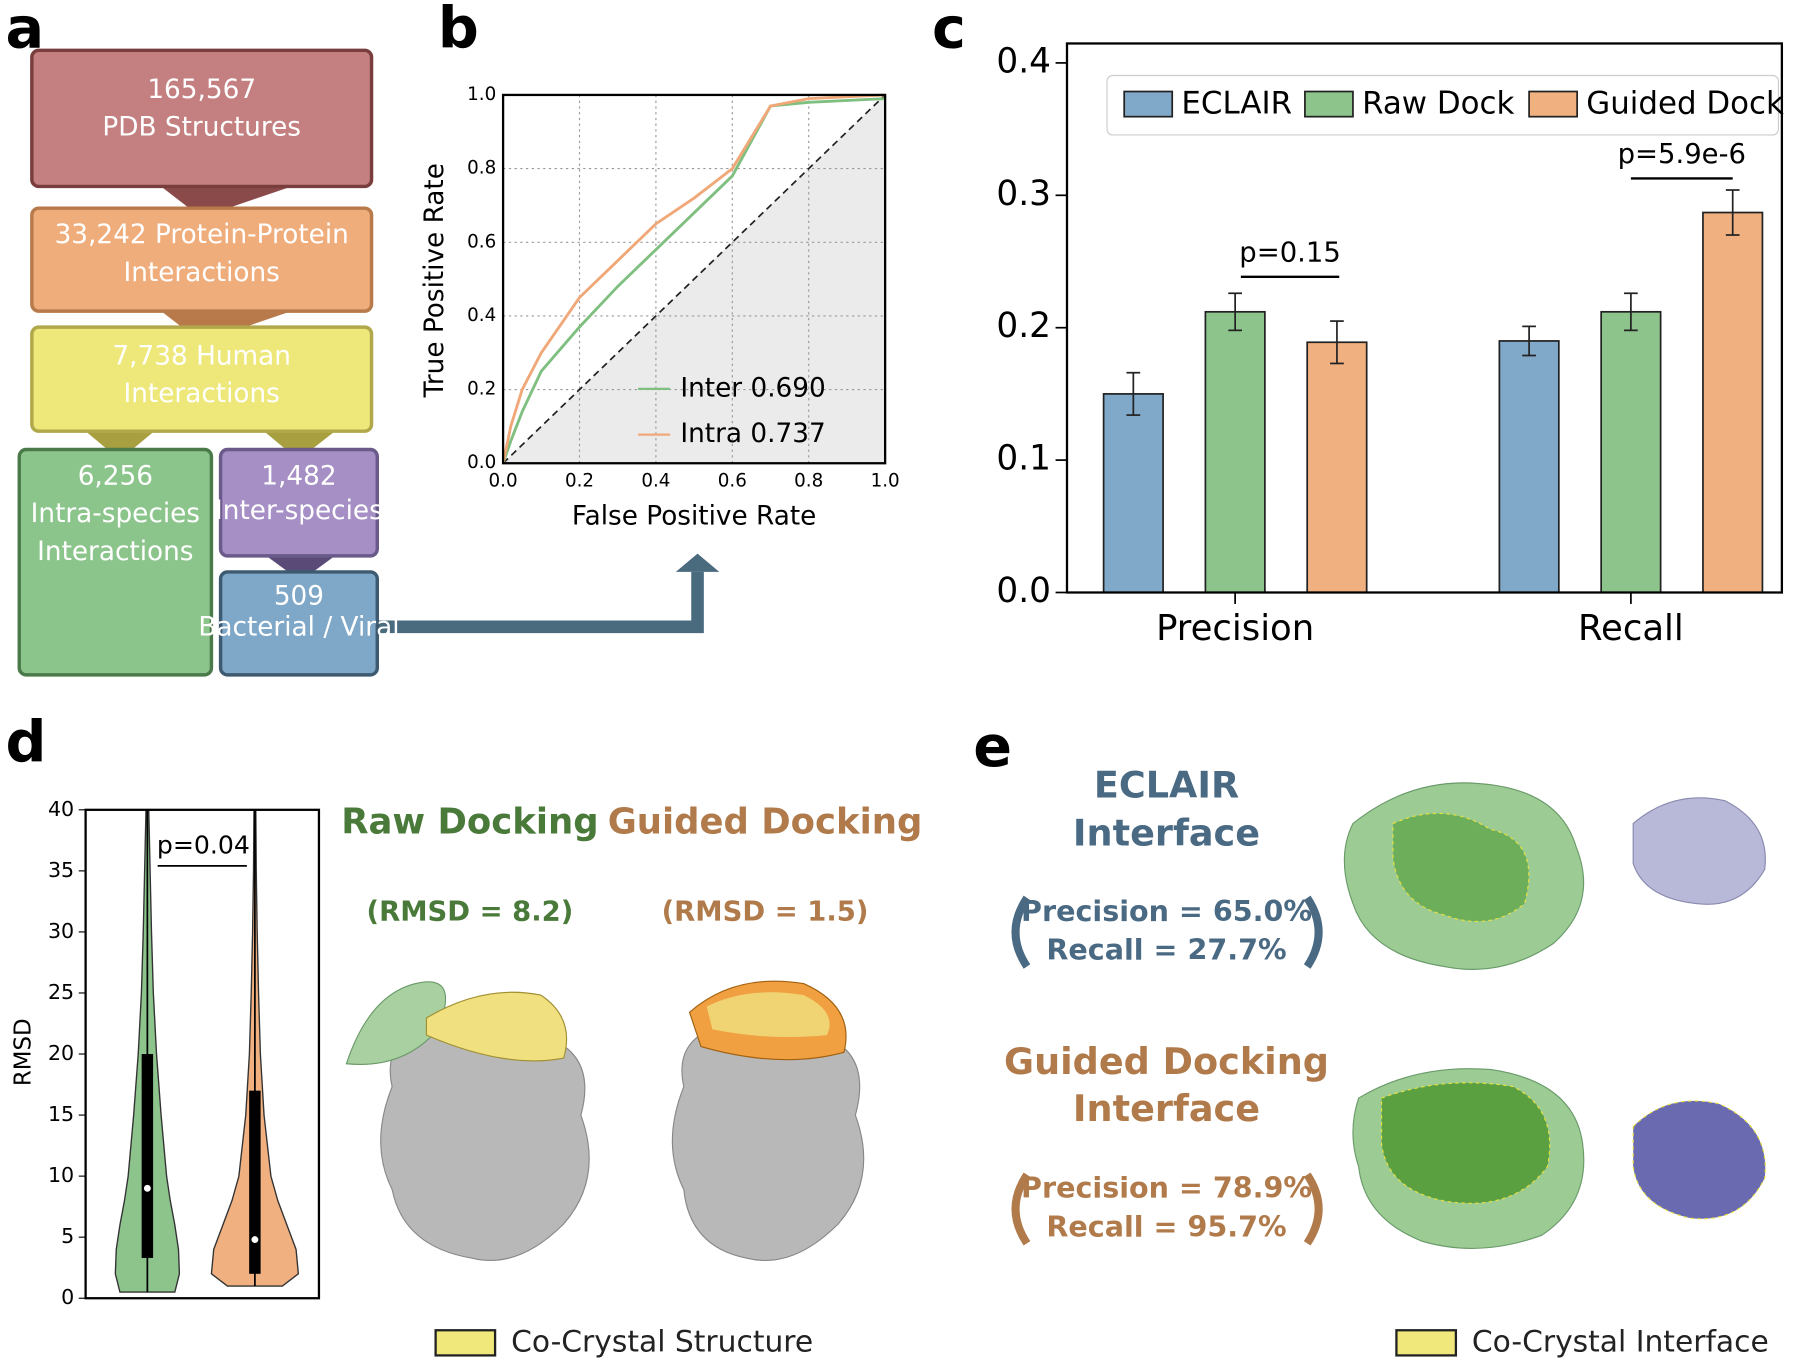 The image size is (1800, 1368). Describe the element at coordinates (1235, 628) in the screenshot. I see `x-tick-label: Precision` at that location.